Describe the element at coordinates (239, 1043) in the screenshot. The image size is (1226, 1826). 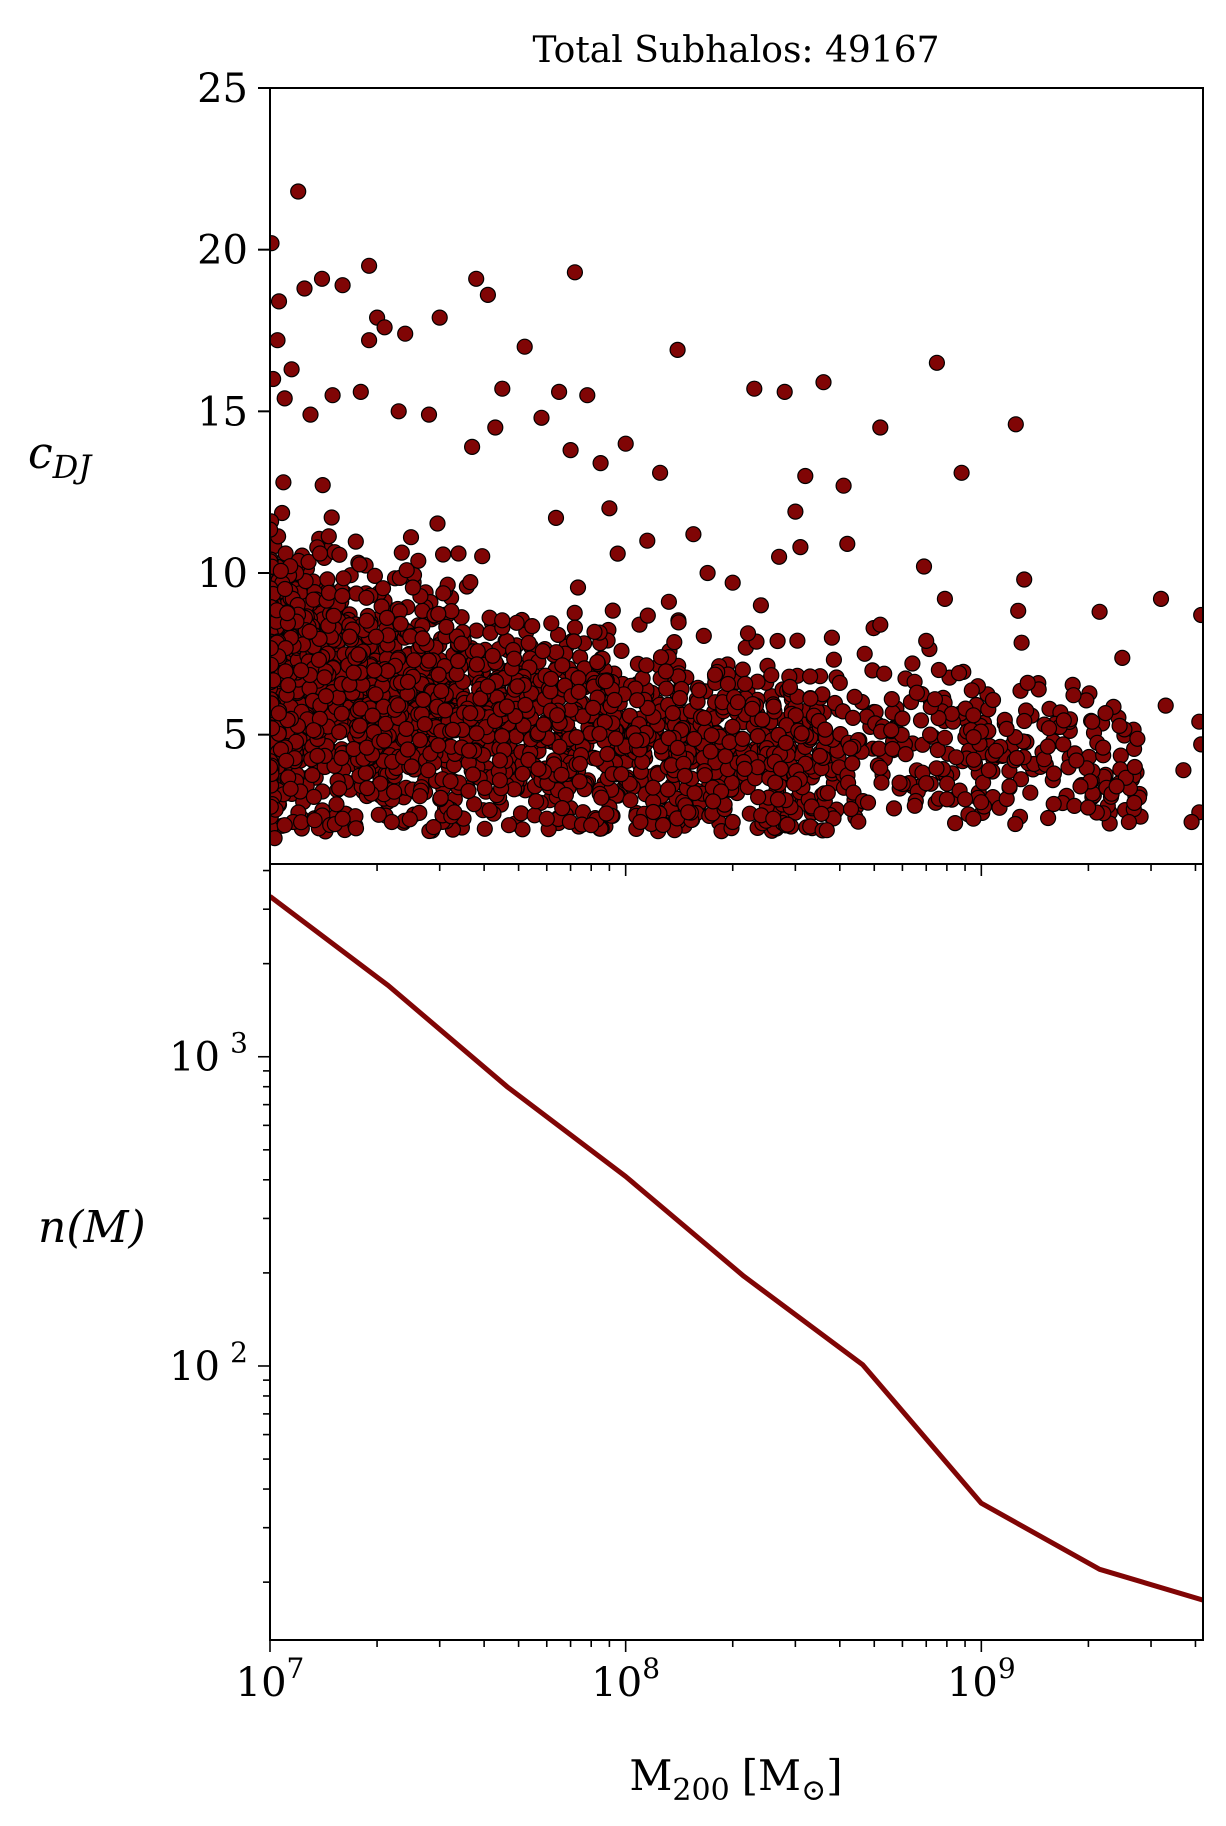
I see `bottom-ytick-exponent: 3` at that location.